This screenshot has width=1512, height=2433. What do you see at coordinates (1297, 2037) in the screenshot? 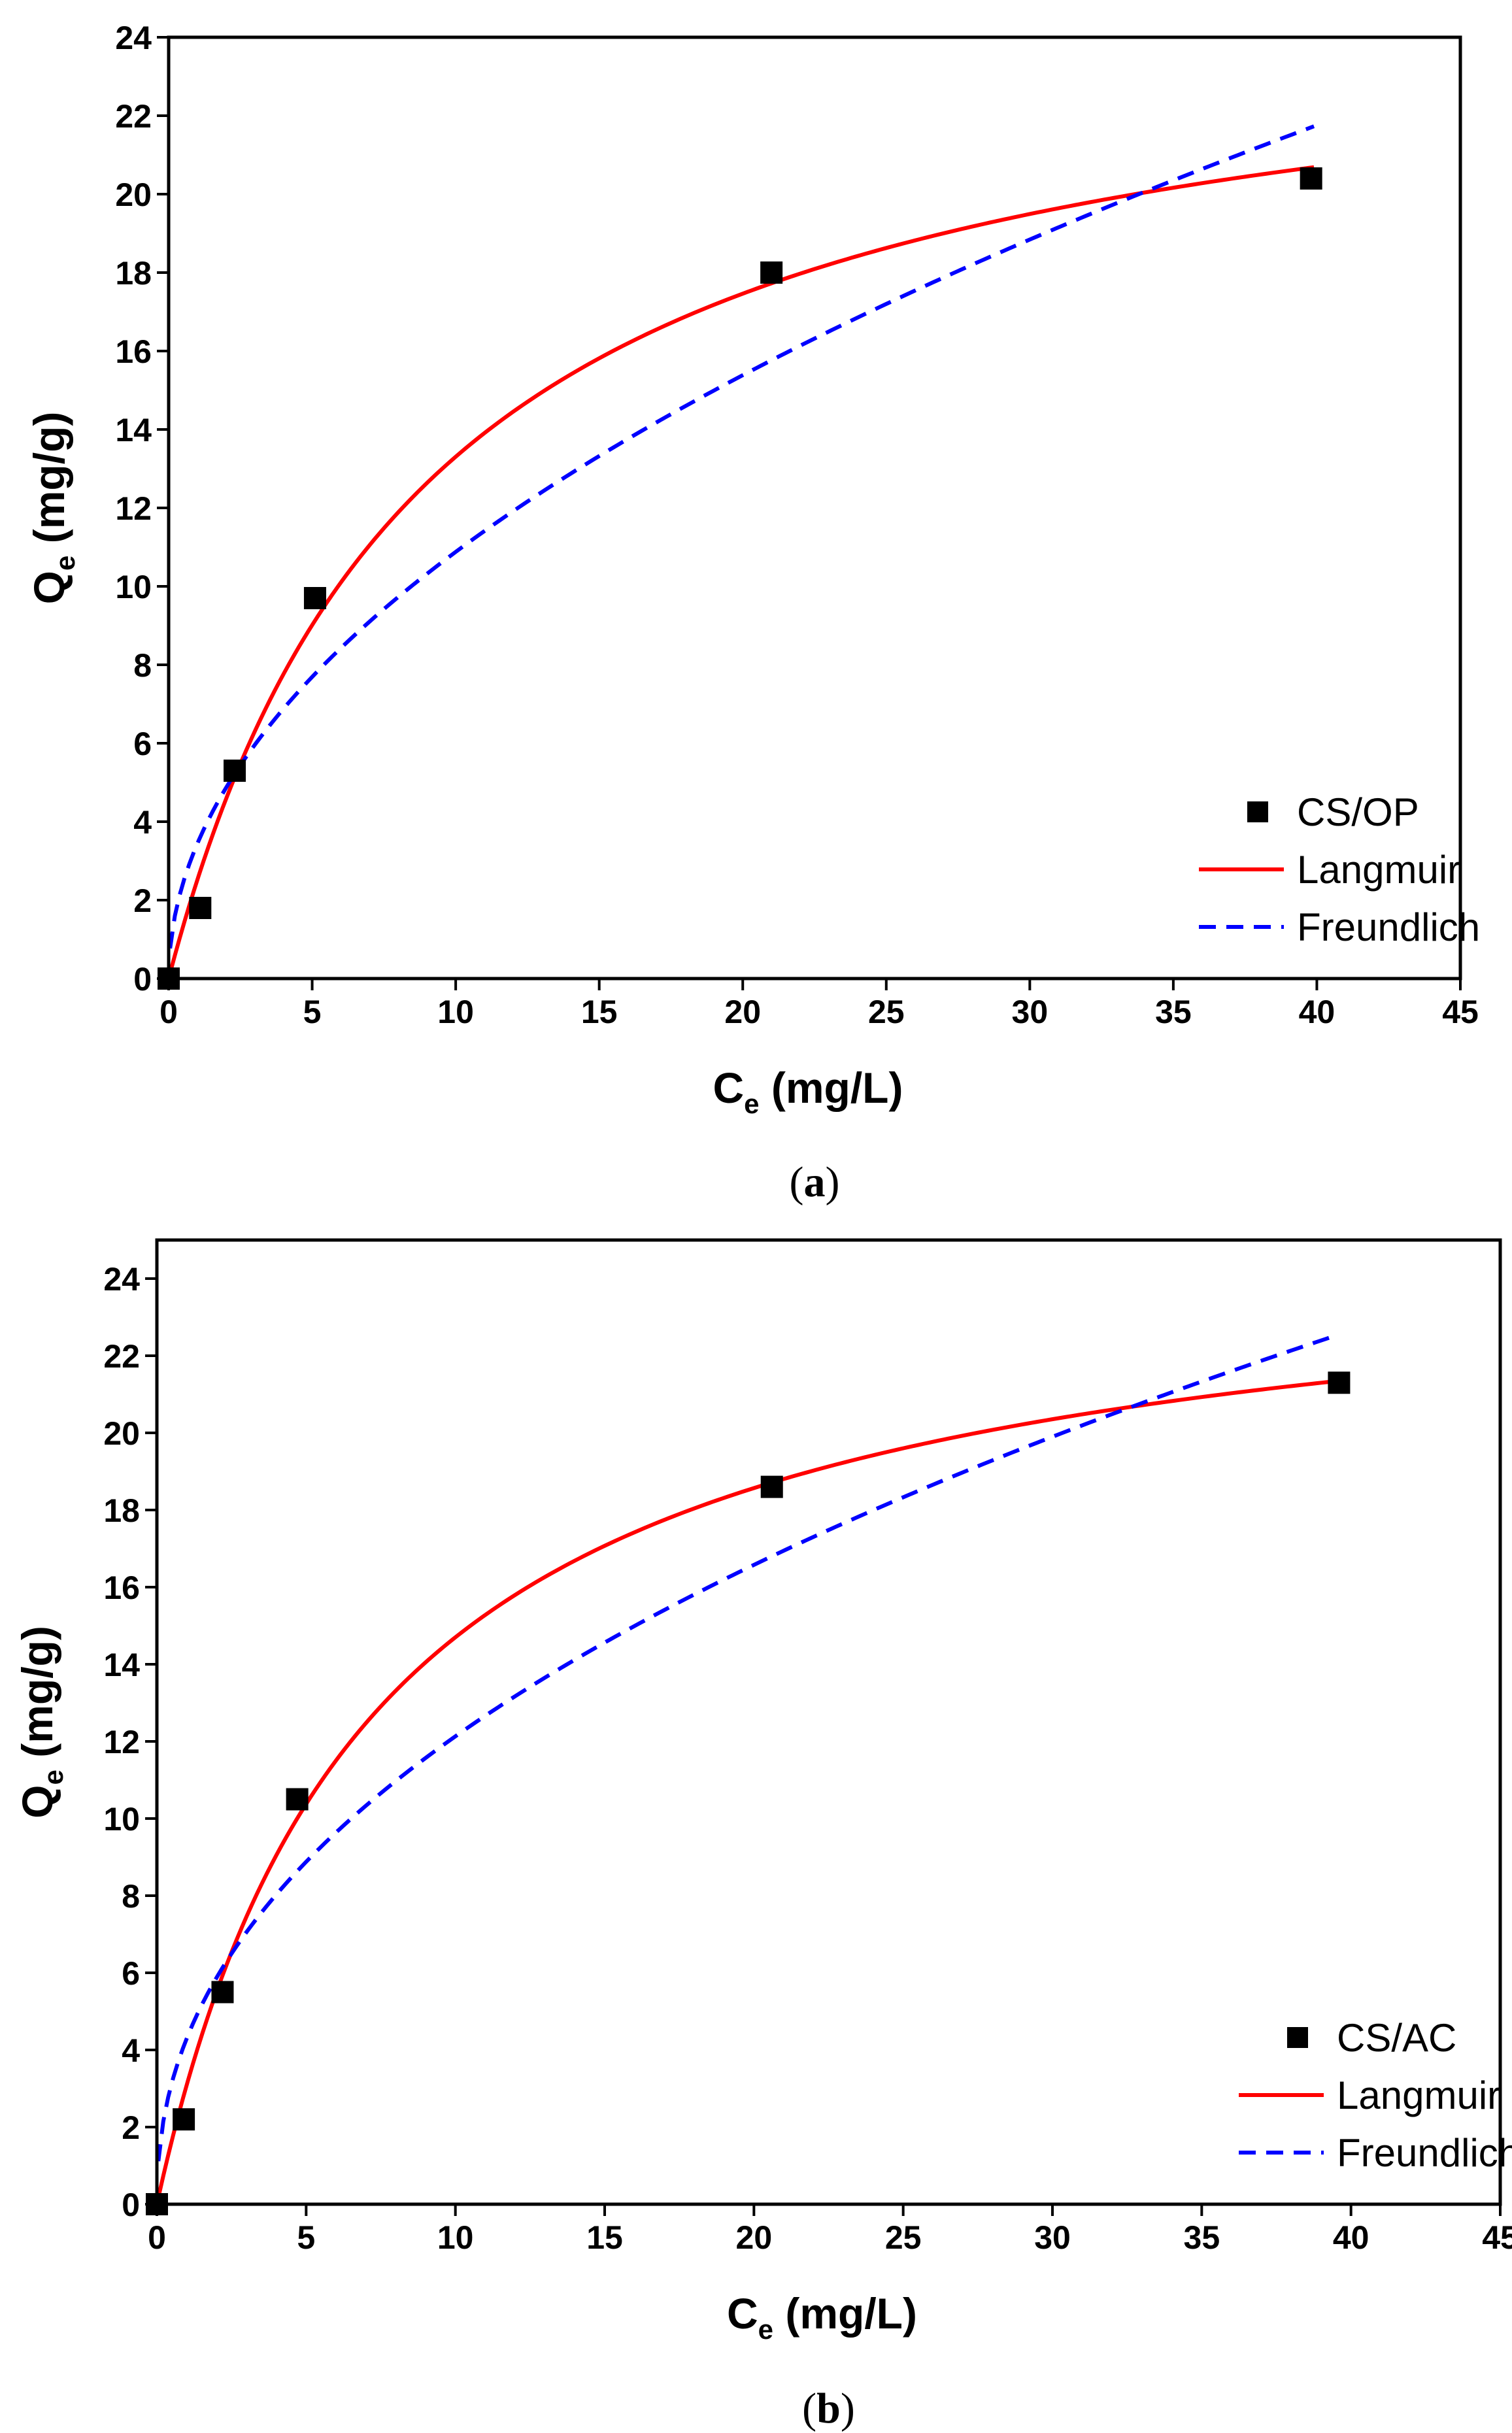
I see `legend-marker-cs-ac` at bounding box center [1297, 2037].